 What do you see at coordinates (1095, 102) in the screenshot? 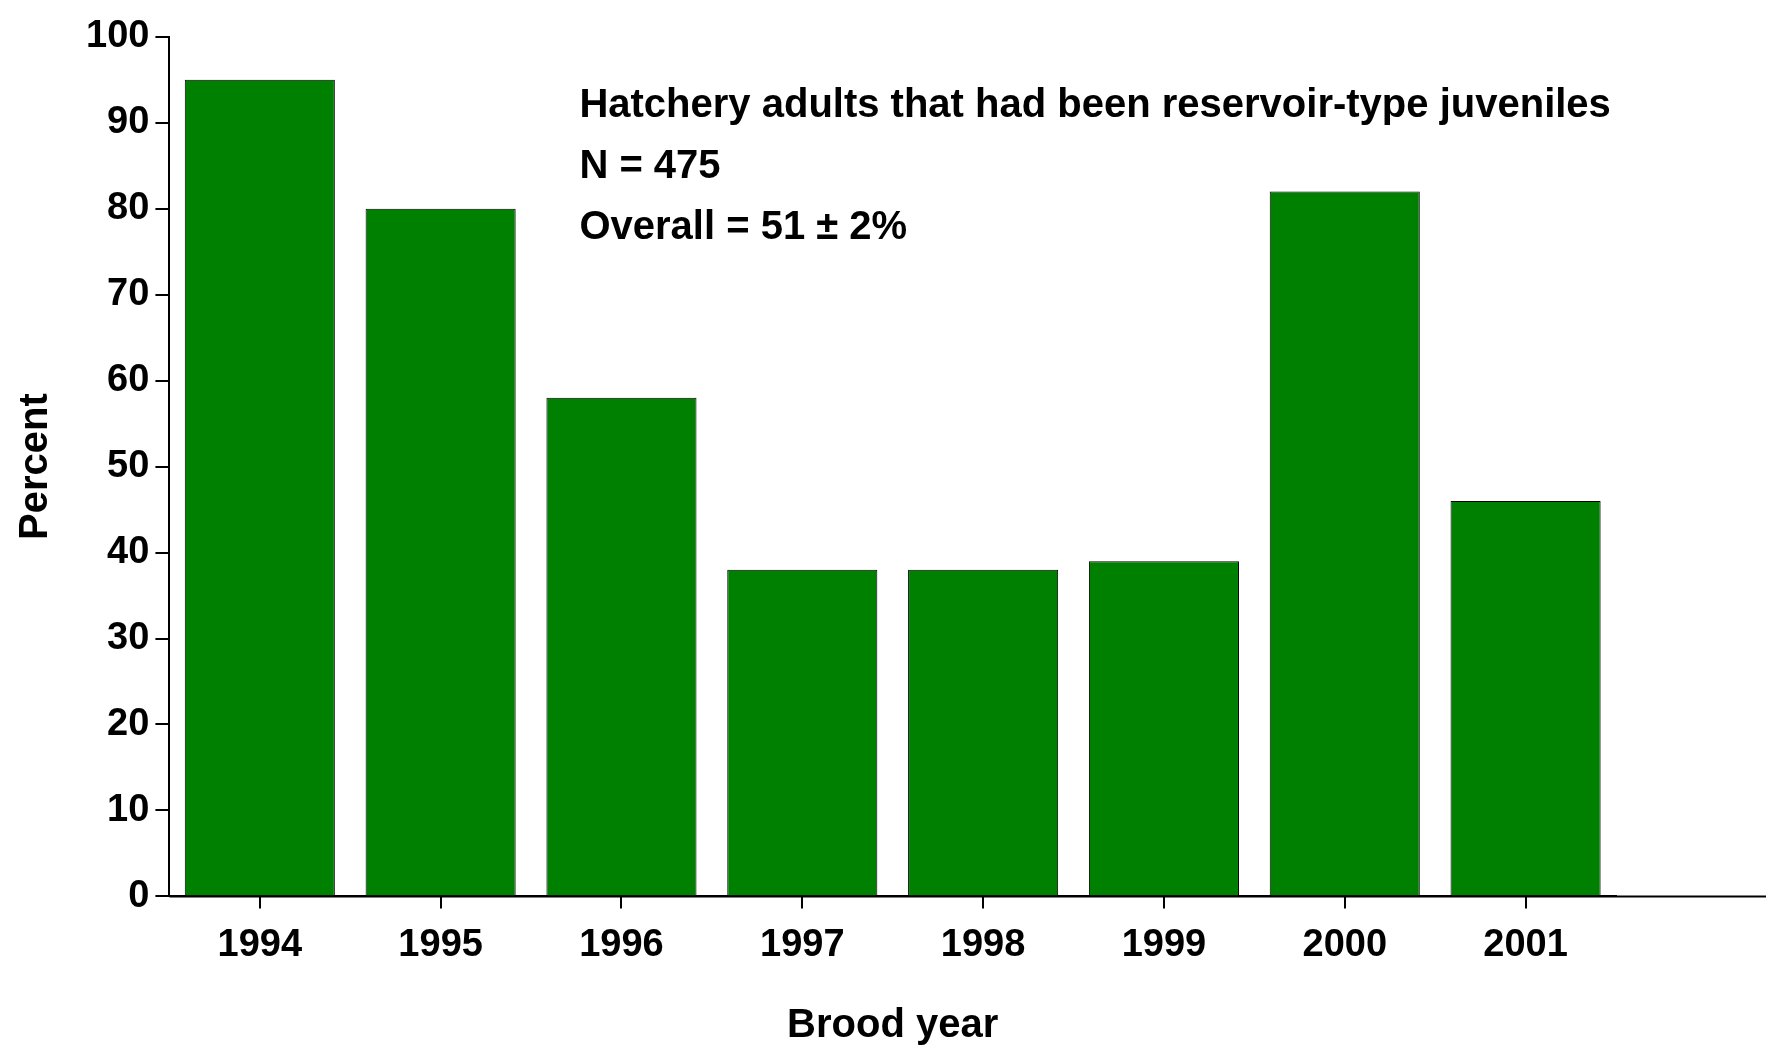
I see `annotation: Hatchery adults that had been reservoir-type juveniles` at bounding box center [1095, 102].